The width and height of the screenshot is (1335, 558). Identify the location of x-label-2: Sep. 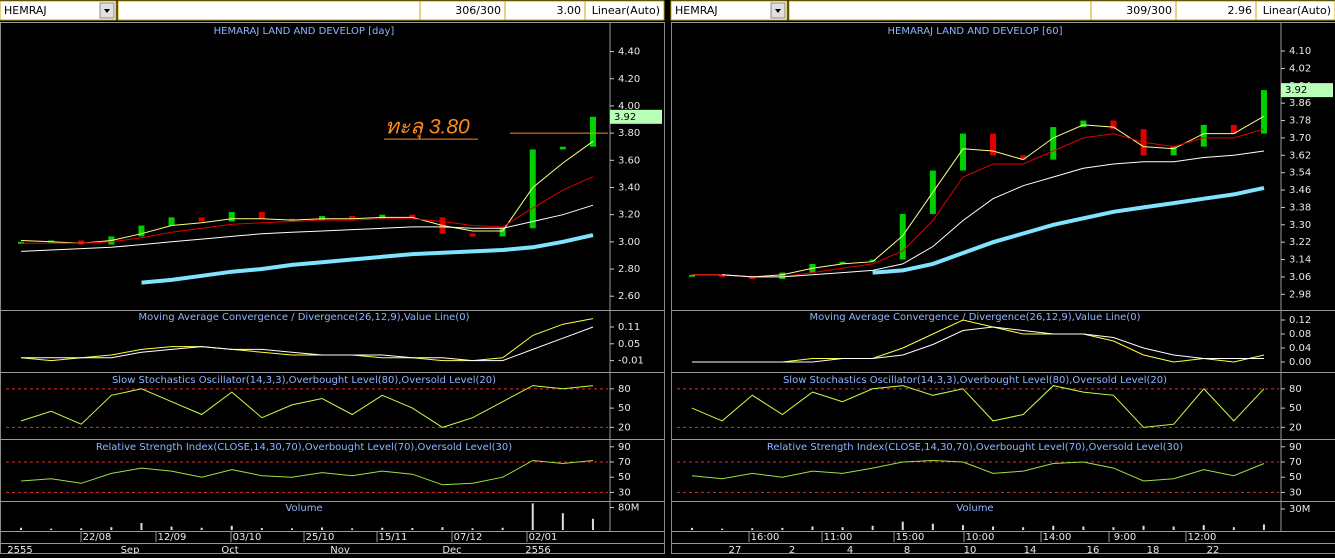
(130, 549).